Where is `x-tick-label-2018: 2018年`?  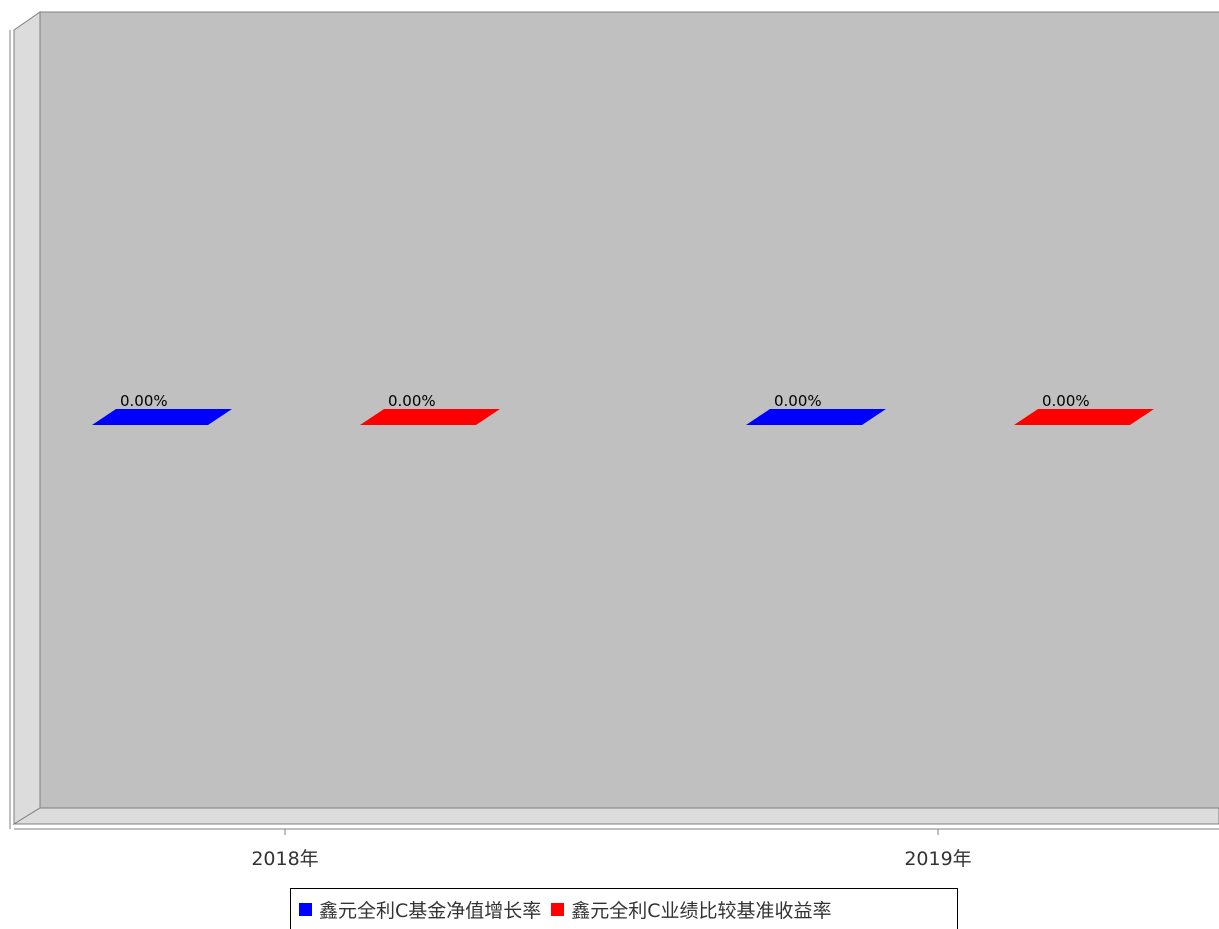
x-tick-label-2018: 2018年 is located at coordinates (284, 859).